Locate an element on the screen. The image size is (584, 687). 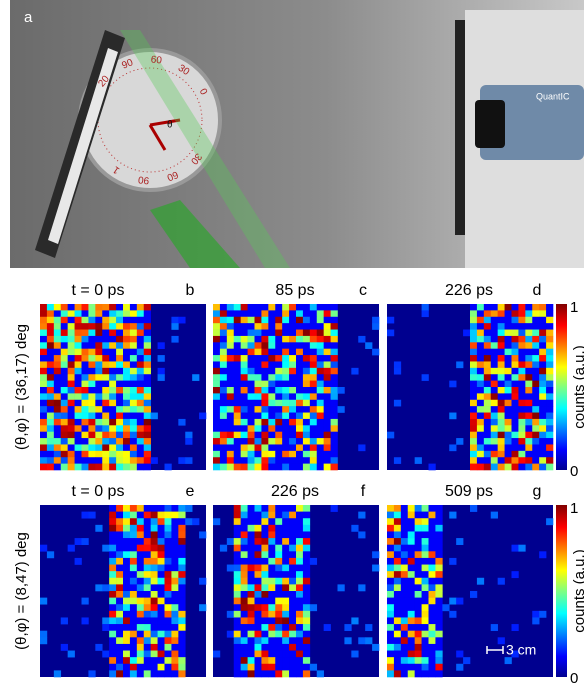
panel-letter: a is located at coordinates (28, 17).